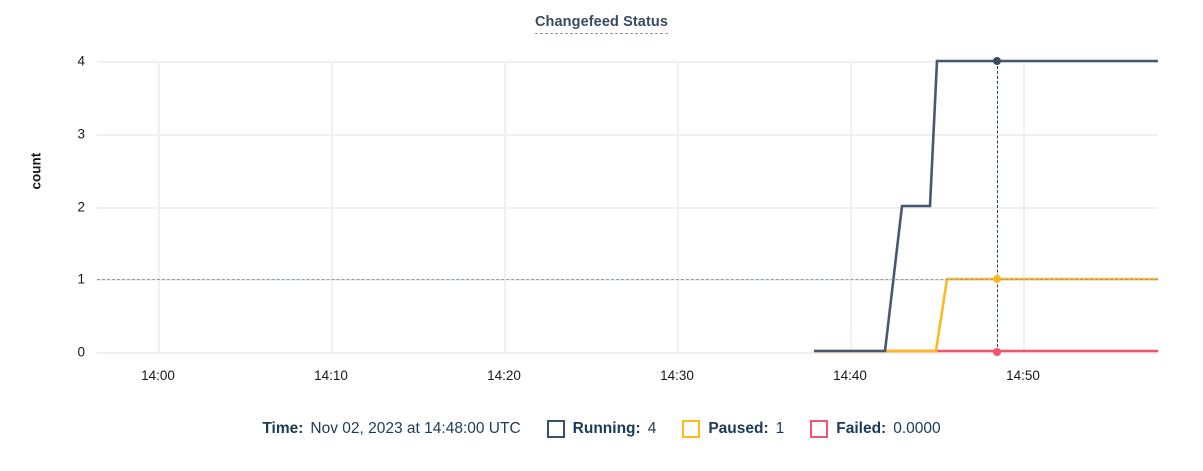 This screenshot has width=1203, height=471. I want to click on legend-item-running: Running: 4, so click(601, 429).